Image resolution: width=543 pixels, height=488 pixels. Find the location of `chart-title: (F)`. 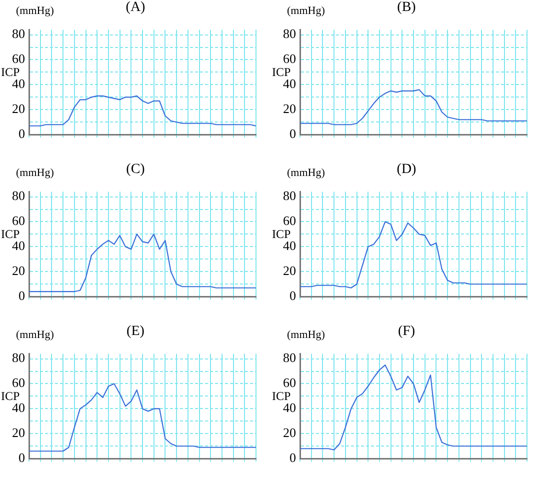

chart-title: (F) is located at coordinates (407, 331).